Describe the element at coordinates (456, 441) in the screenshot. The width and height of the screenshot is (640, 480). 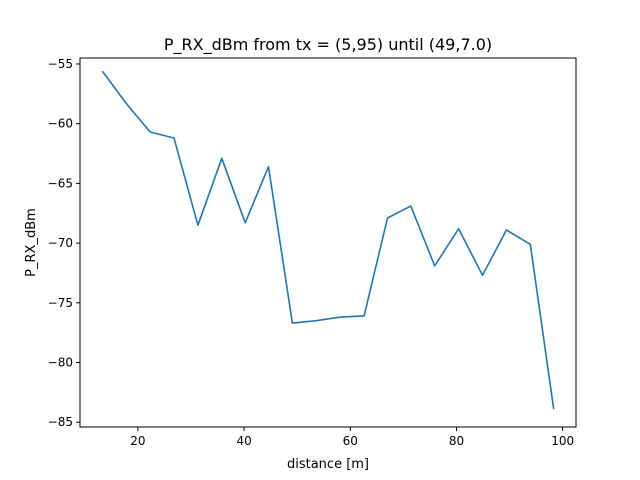
I see `x-tick-label: 80` at that location.